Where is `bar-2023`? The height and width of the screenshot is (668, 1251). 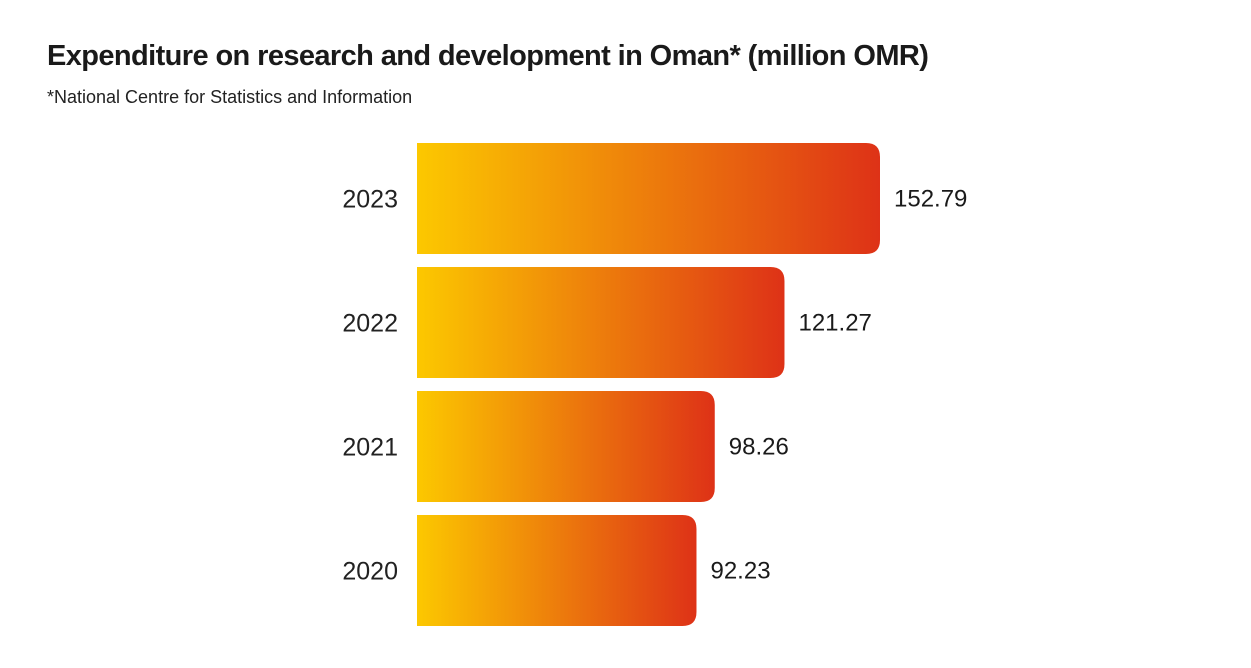
bar-2023 is located at coordinates (648, 198).